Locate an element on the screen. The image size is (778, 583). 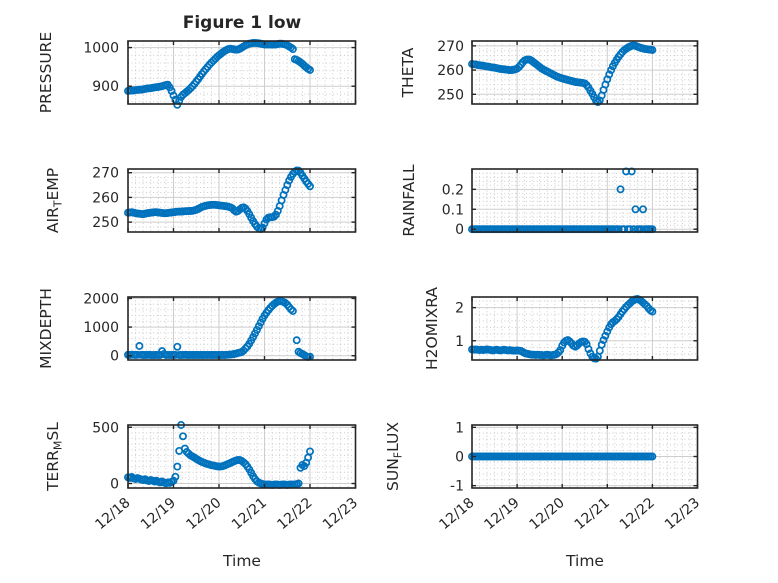
y-tick-label: 900 is located at coordinates (105, 87).